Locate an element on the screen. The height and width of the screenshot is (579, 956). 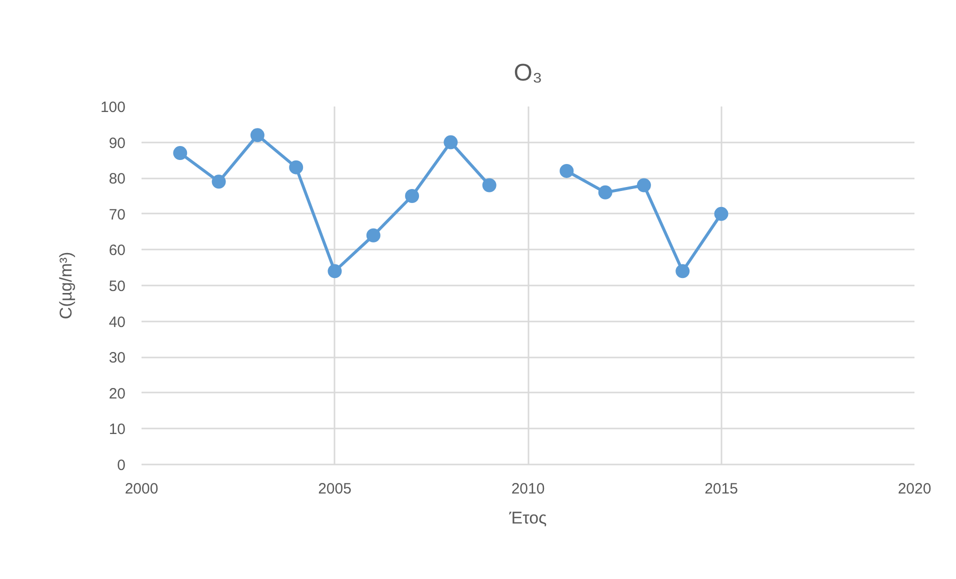
chart-title: O₃ is located at coordinates (528, 73).